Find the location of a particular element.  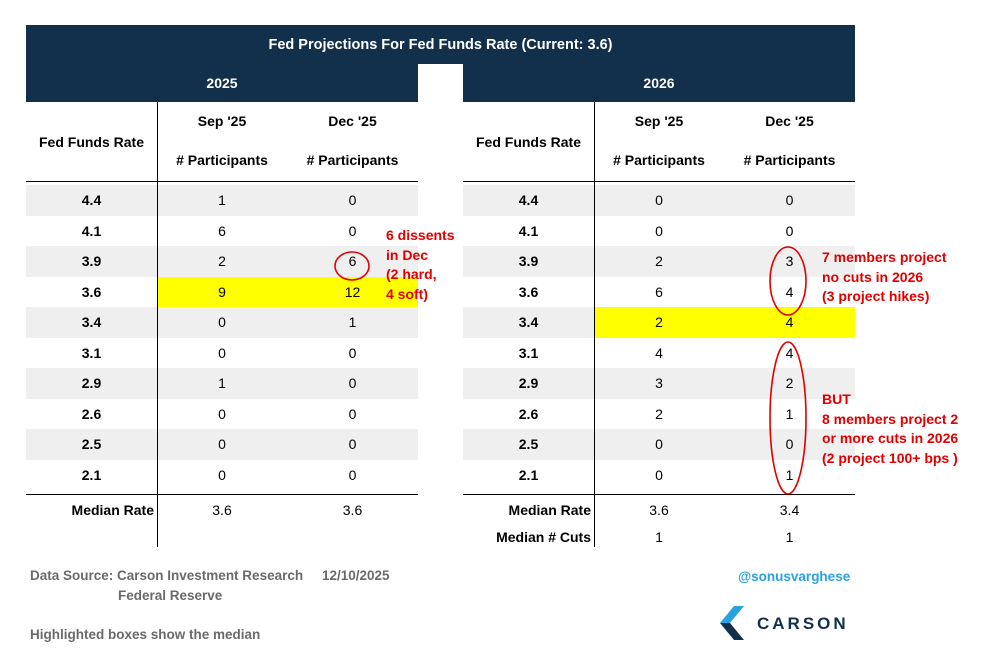

median-rate-dec: 3.6 is located at coordinates (352, 510).